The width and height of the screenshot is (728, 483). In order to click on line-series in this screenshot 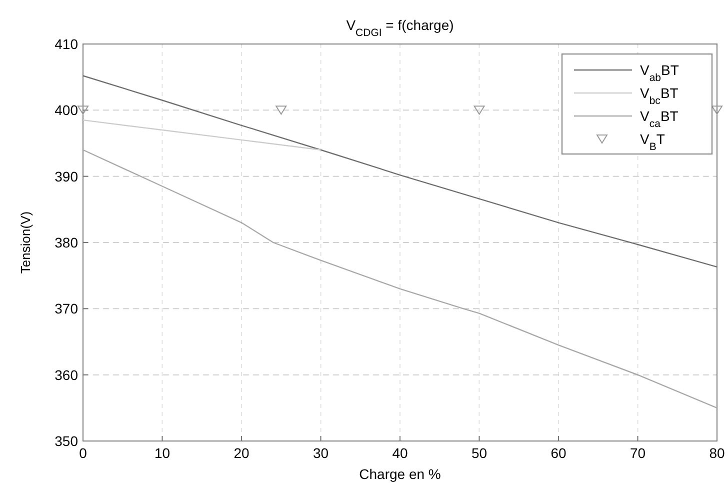, I will do `click(202, 134)`.